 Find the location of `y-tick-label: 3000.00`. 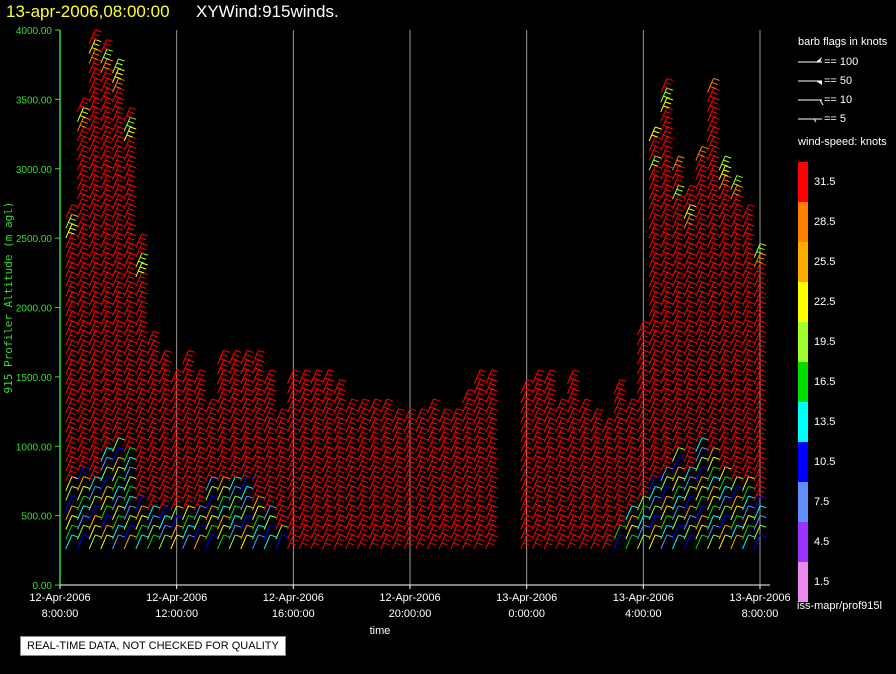

y-tick-label: 3000.00 is located at coordinates (34, 170).